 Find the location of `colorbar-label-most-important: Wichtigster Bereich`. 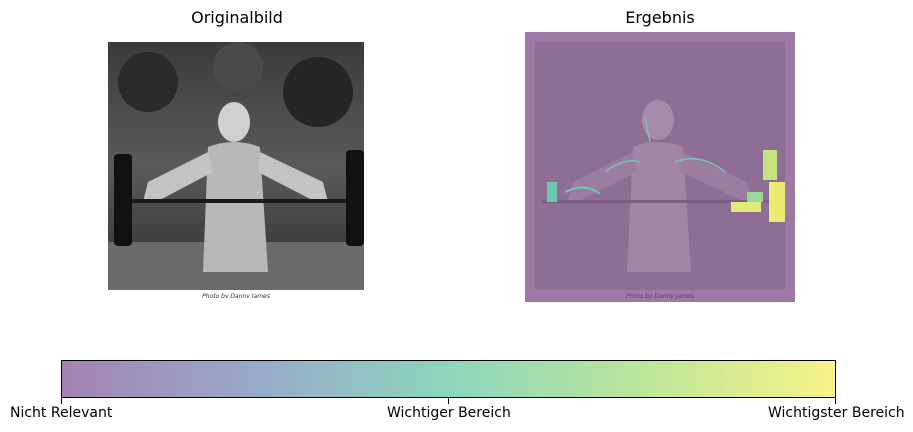

colorbar-label-most-important: Wichtigster Bereich is located at coordinates (836, 413).